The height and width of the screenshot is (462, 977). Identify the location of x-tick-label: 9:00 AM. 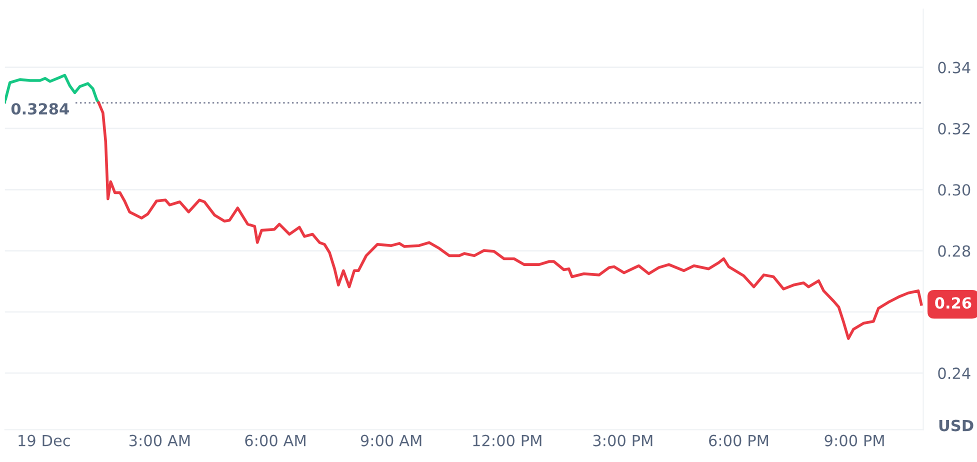
(391, 440).